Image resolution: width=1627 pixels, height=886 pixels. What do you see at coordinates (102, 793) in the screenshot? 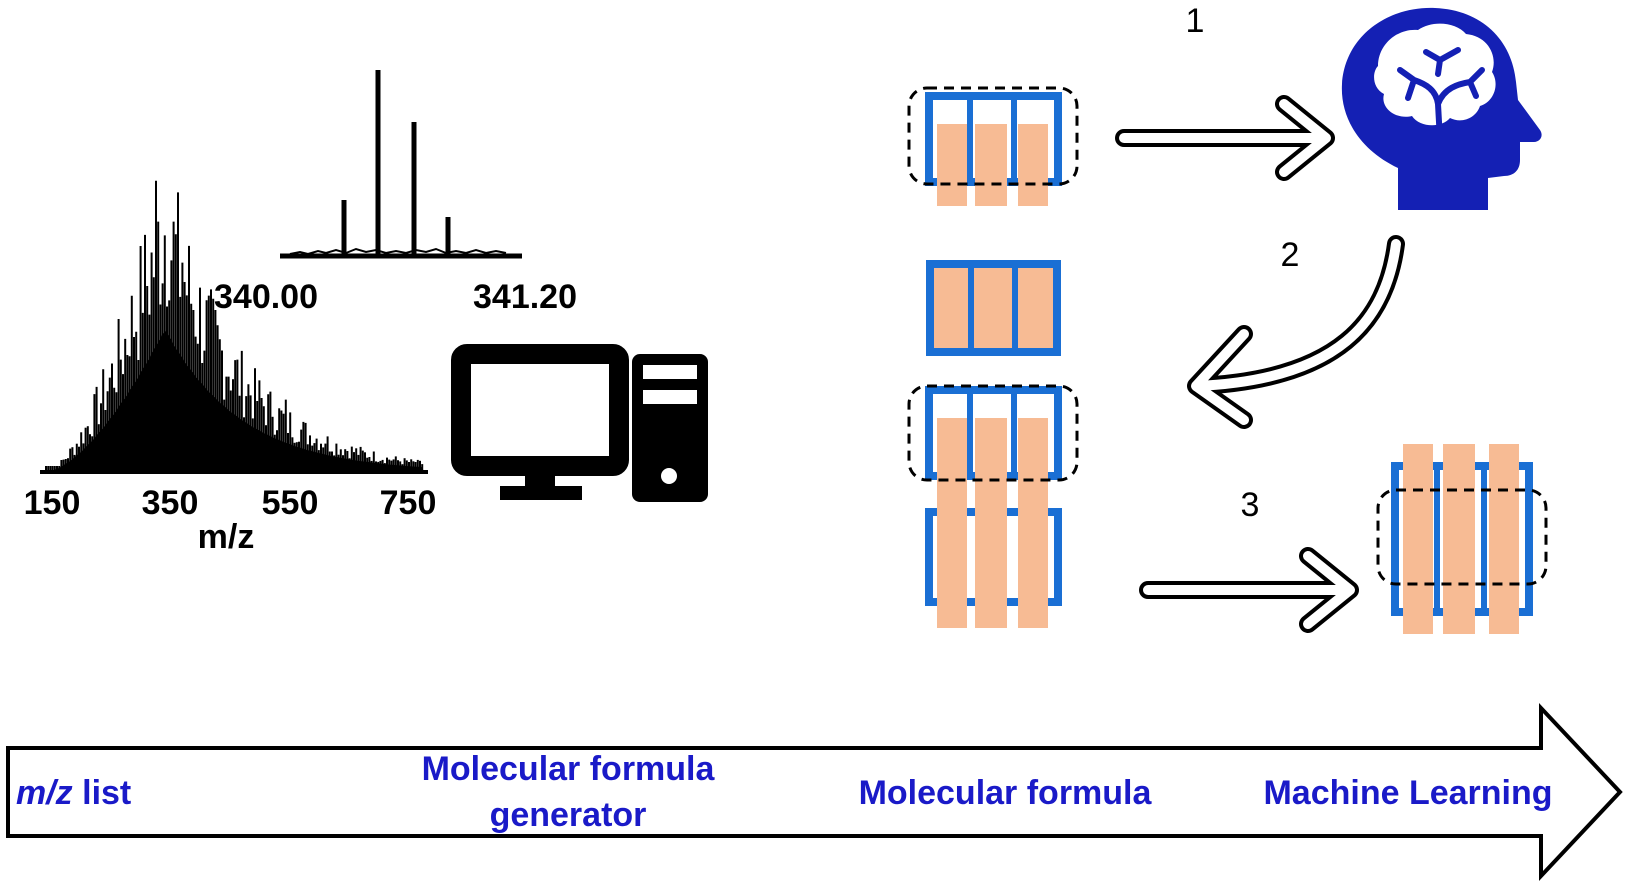
I see `mz-list-suffix: list` at bounding box center [102, 793].